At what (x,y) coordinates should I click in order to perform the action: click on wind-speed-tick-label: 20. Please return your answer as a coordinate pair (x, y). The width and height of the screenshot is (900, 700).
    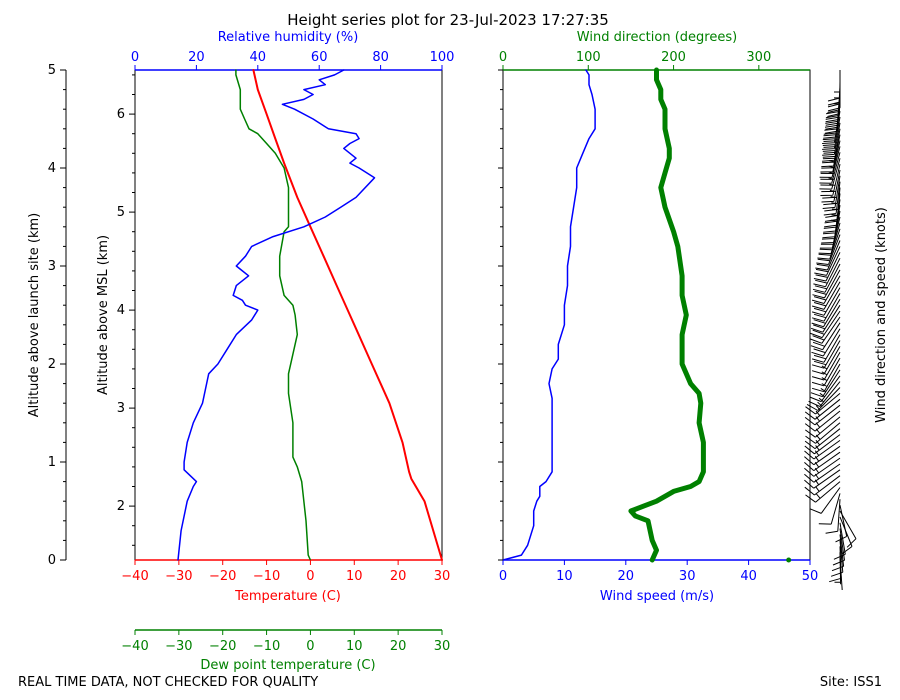
    Looking at the image, I should click on (626, 576).